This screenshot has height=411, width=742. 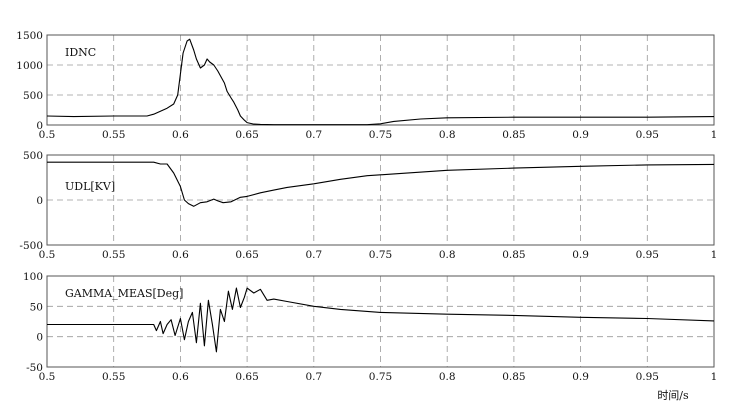 I want to click on x-axis-unit-label: 时间/s, so click(x=673, y=395).